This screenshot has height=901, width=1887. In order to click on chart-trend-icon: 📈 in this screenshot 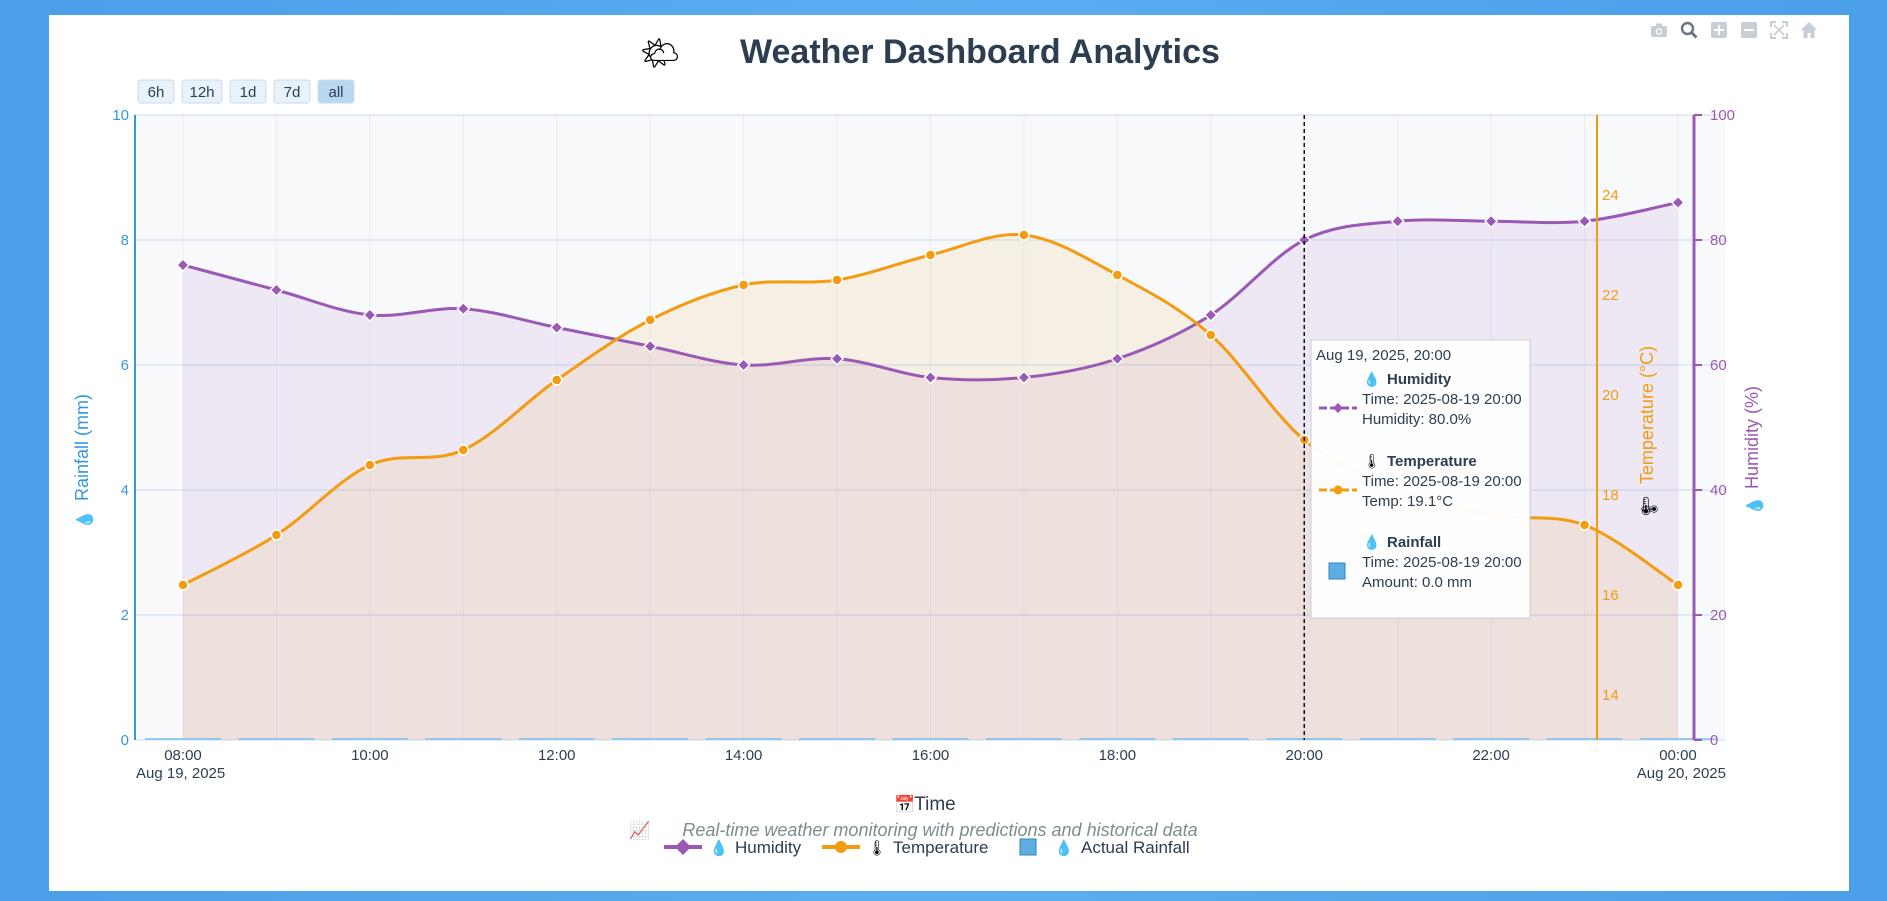, I will do `click(639, 830)`.